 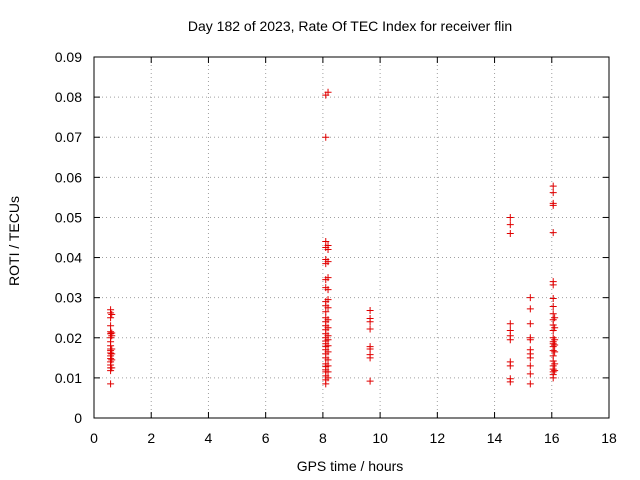 I want to click on y-tick-label: 0, so click(x=78, y=418).